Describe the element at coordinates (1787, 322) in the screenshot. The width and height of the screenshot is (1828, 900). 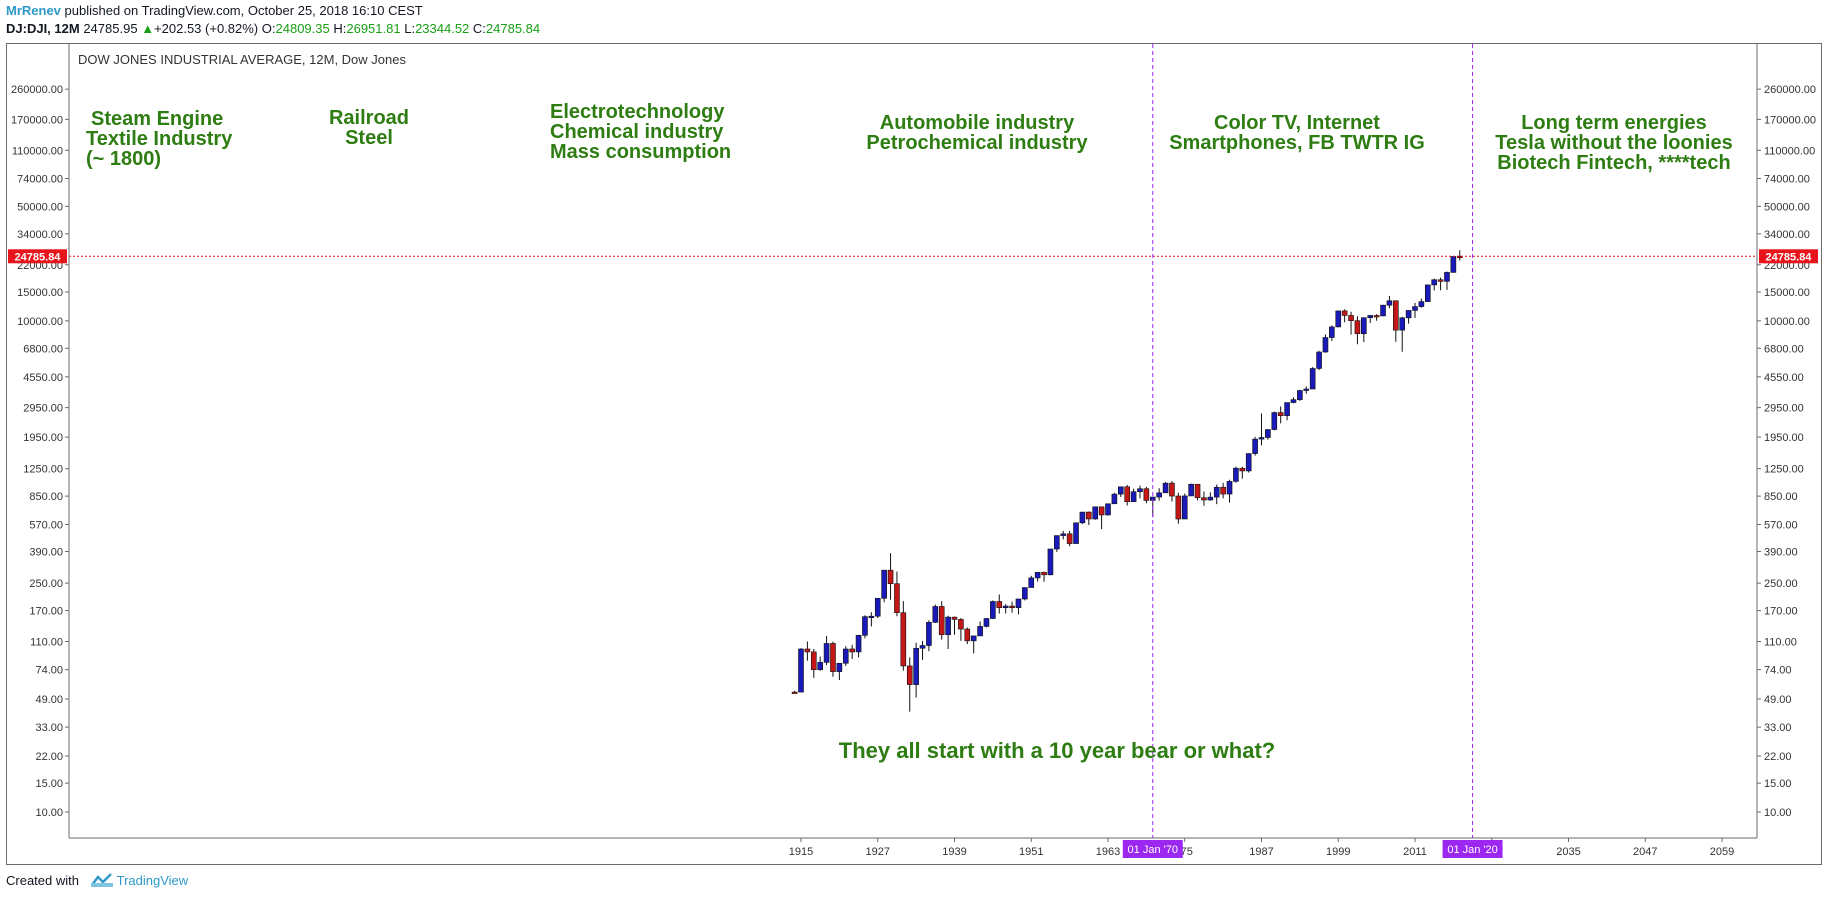
I see `y-tick-label-right: 10000.00` at that location.